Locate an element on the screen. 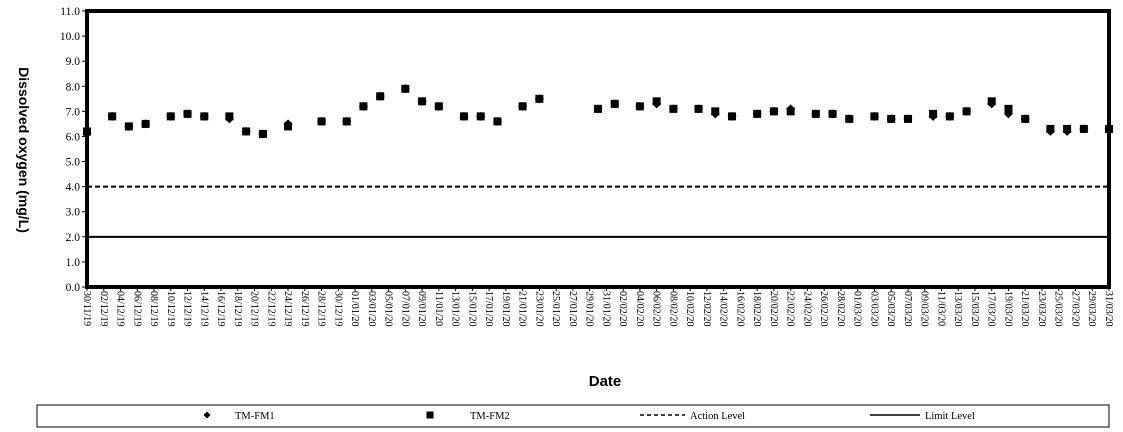 The height and width of the screenshot is (432, 1123). x-axis-label: Date is located at coordinates (605, 381).